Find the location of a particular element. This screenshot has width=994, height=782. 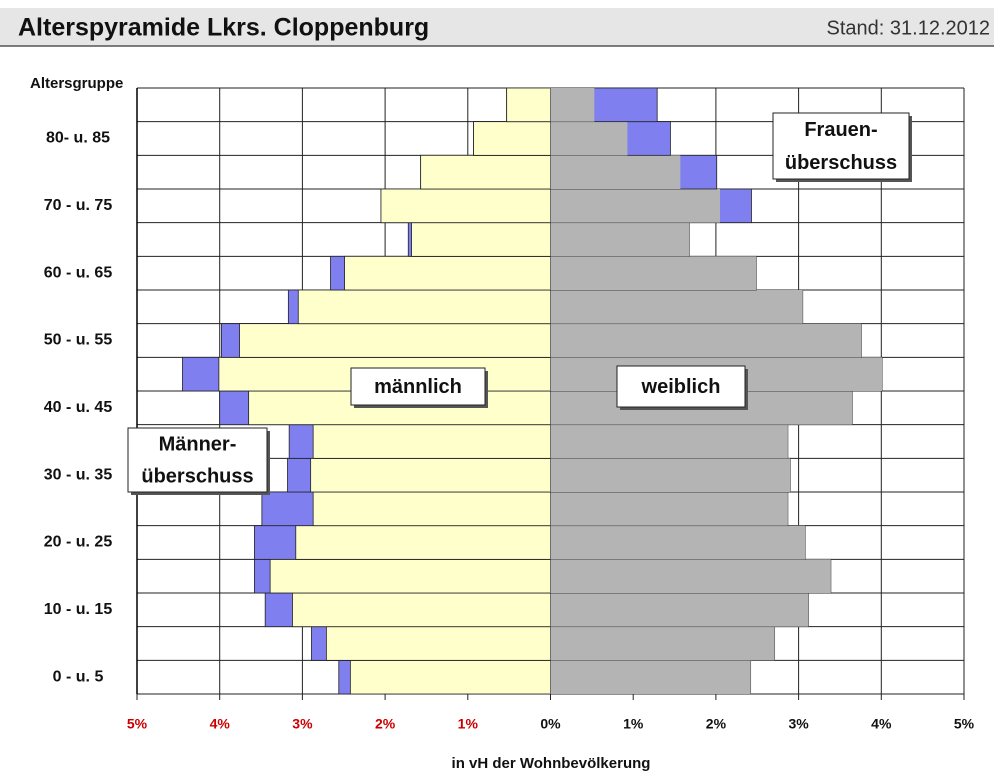

y-tick-label: 30 - u. 35 is located at coordinates (78, 474).